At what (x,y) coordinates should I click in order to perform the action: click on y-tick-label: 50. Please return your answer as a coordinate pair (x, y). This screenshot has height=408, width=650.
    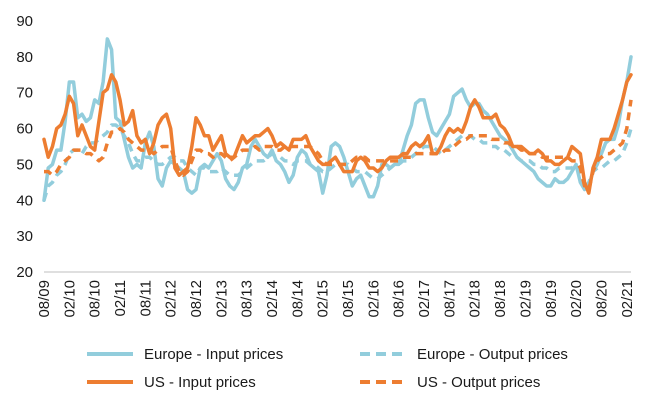
    Looking at the image, I should click on (24, 164).